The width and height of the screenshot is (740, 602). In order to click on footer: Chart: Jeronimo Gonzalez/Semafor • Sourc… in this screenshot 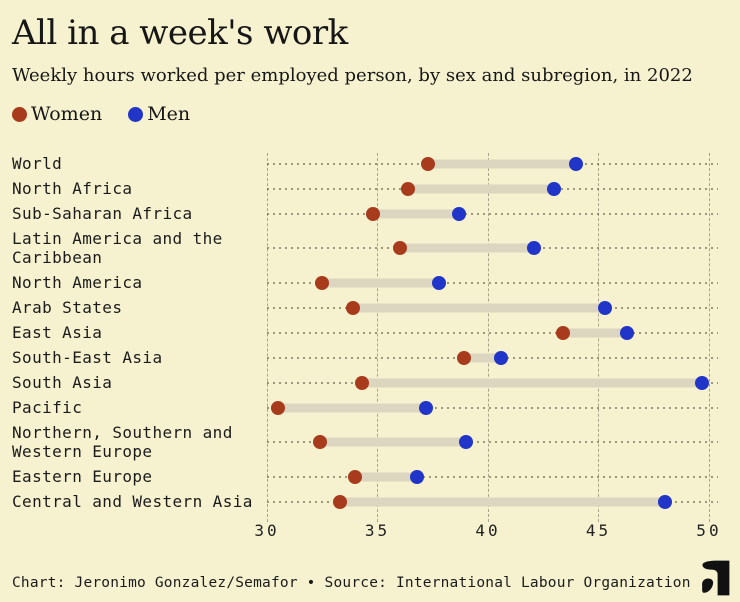, I will do `click(371, 578)`.